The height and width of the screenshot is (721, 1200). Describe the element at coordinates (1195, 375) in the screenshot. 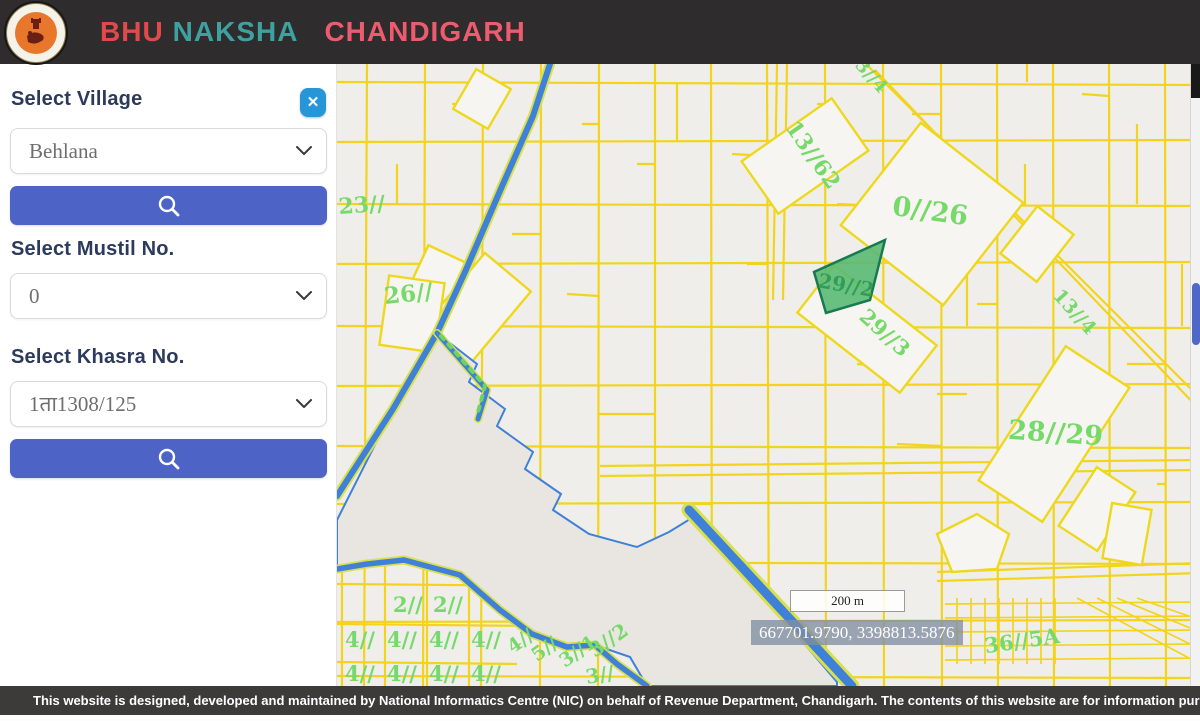

I see `page-scrollbar` at that location.